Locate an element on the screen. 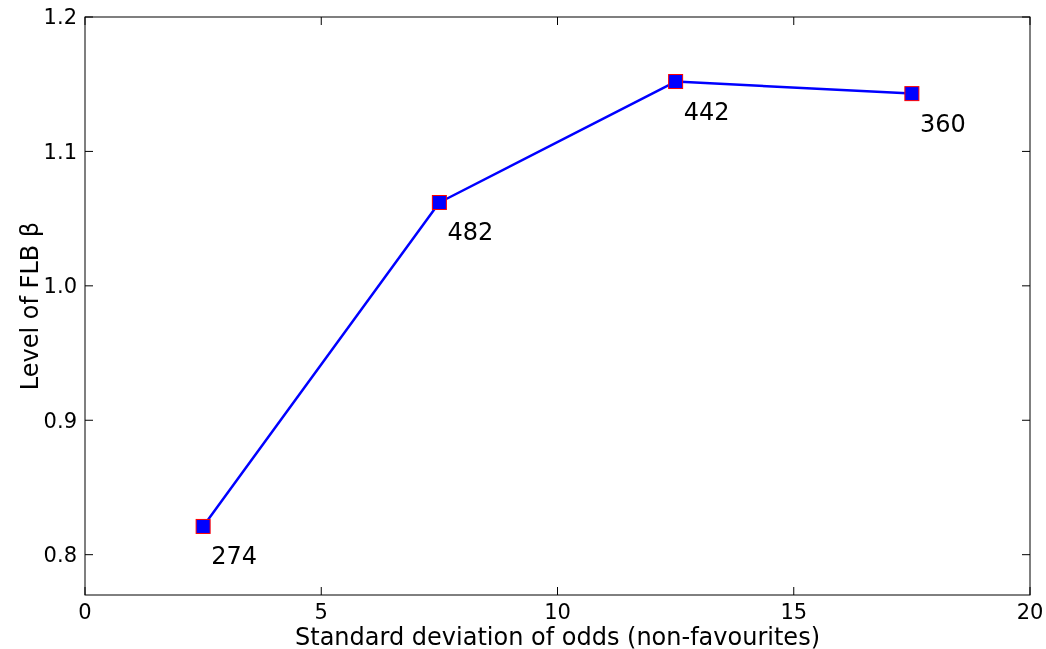  x-tick-label: 10 is located at coordinates (557, 612).